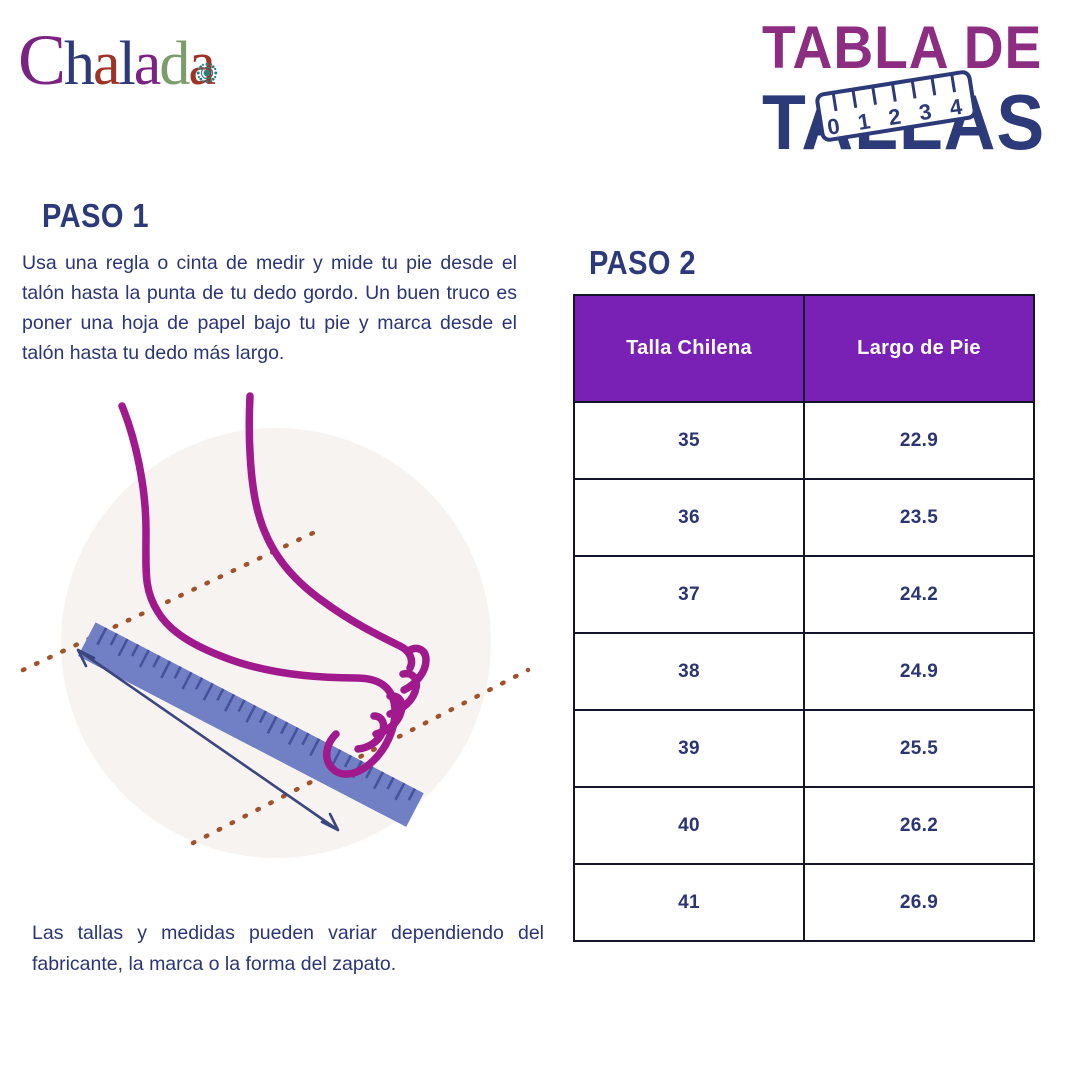 The height and width of the screenshot is (1080, 1080). What do you see at coordinates (919, 902) in the screenshot?
I see `cell-largo: 26.9` at bounding box center [919, 902].